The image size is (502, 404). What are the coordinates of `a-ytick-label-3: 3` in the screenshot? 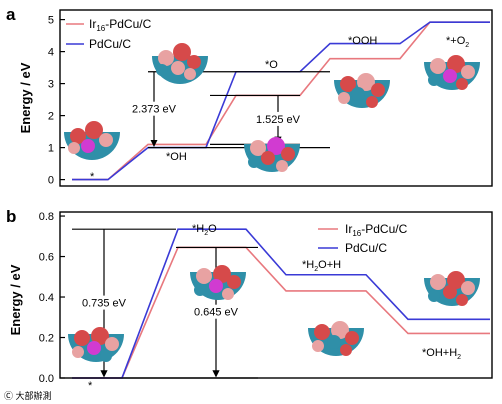 It's located at (51, 85).